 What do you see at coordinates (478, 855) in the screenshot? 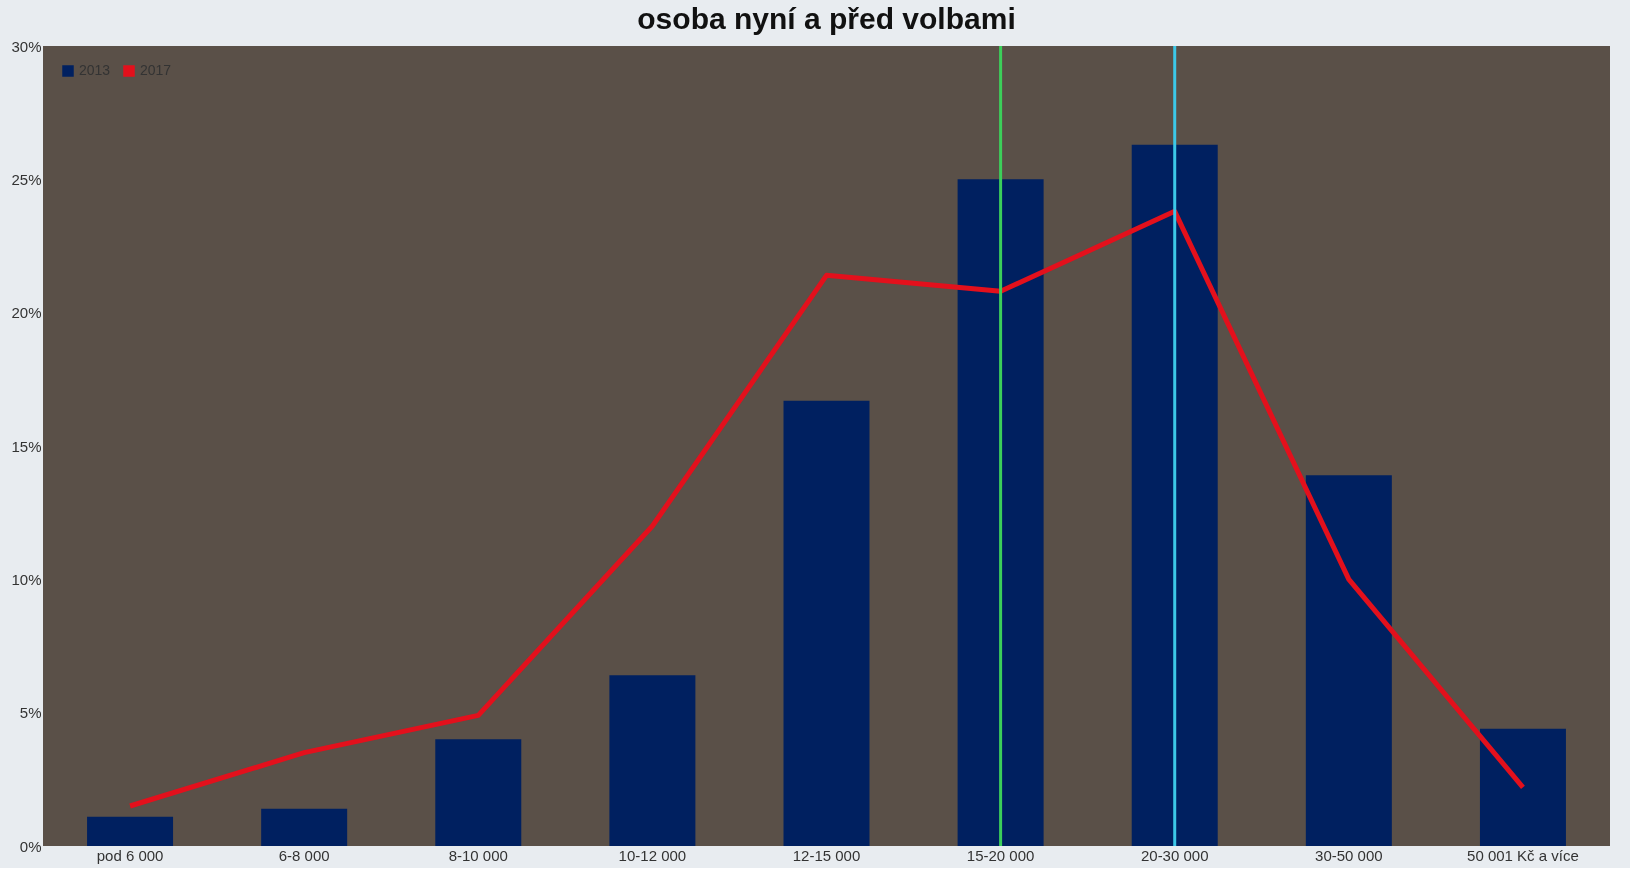
I see `x-tick-label: 8-10 000` at bounding box center [478, 855].